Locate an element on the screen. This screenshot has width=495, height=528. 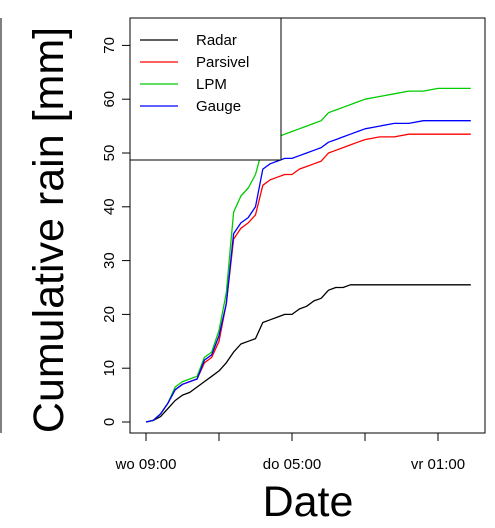
legend-box is located at coordinates (205, 89).